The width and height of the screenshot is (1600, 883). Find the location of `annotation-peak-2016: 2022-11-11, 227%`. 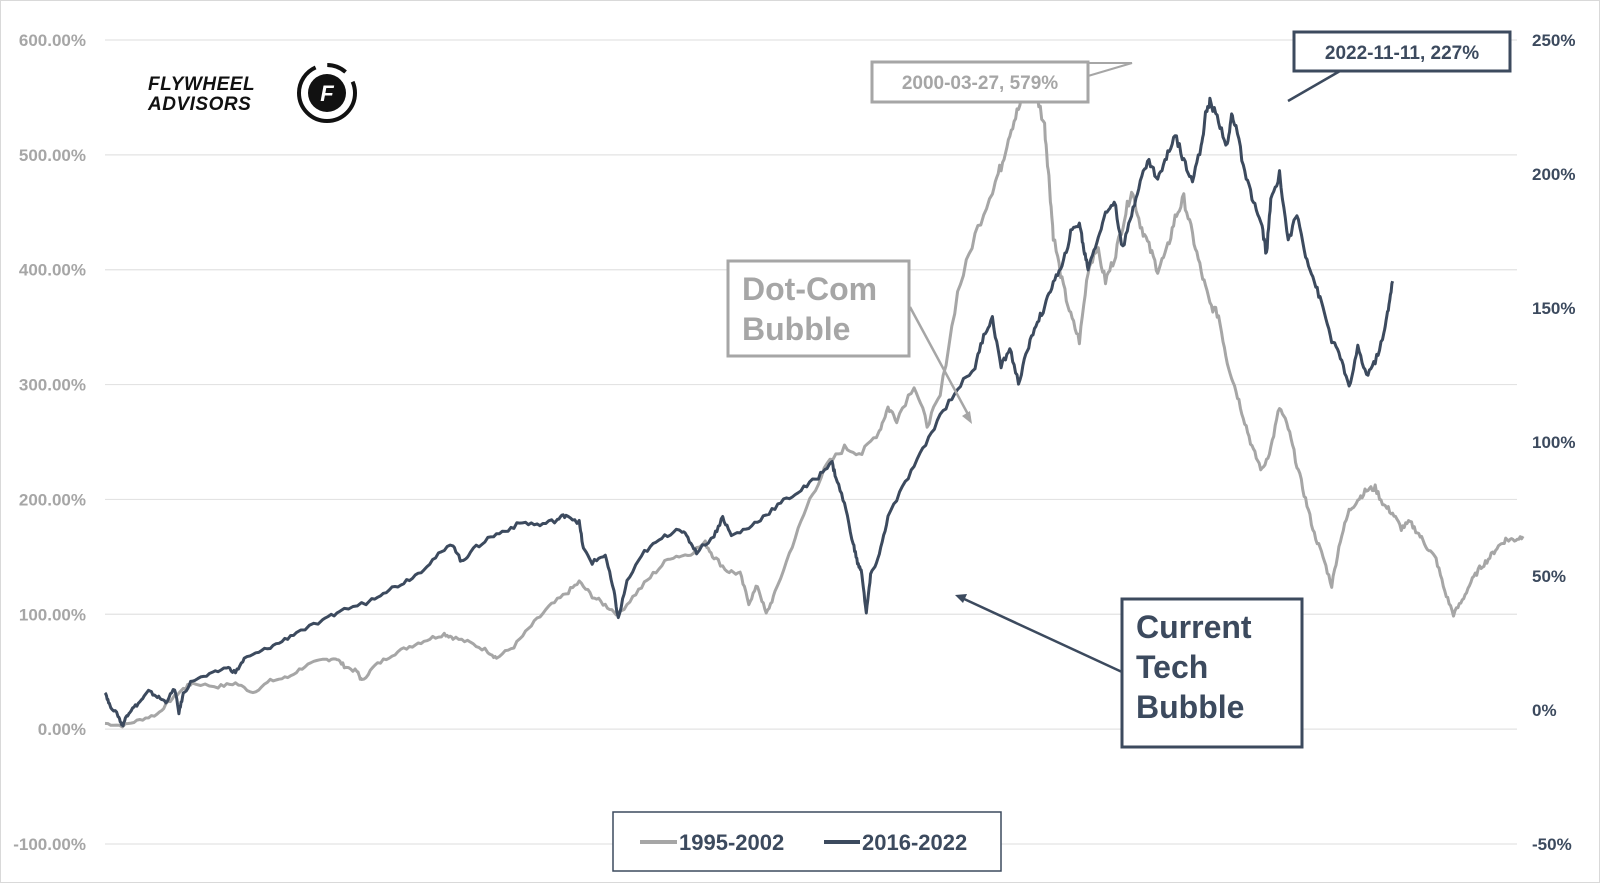

annotation-peak-2016: 2022-11-11, 227% is located at coordinates (1399, 66).